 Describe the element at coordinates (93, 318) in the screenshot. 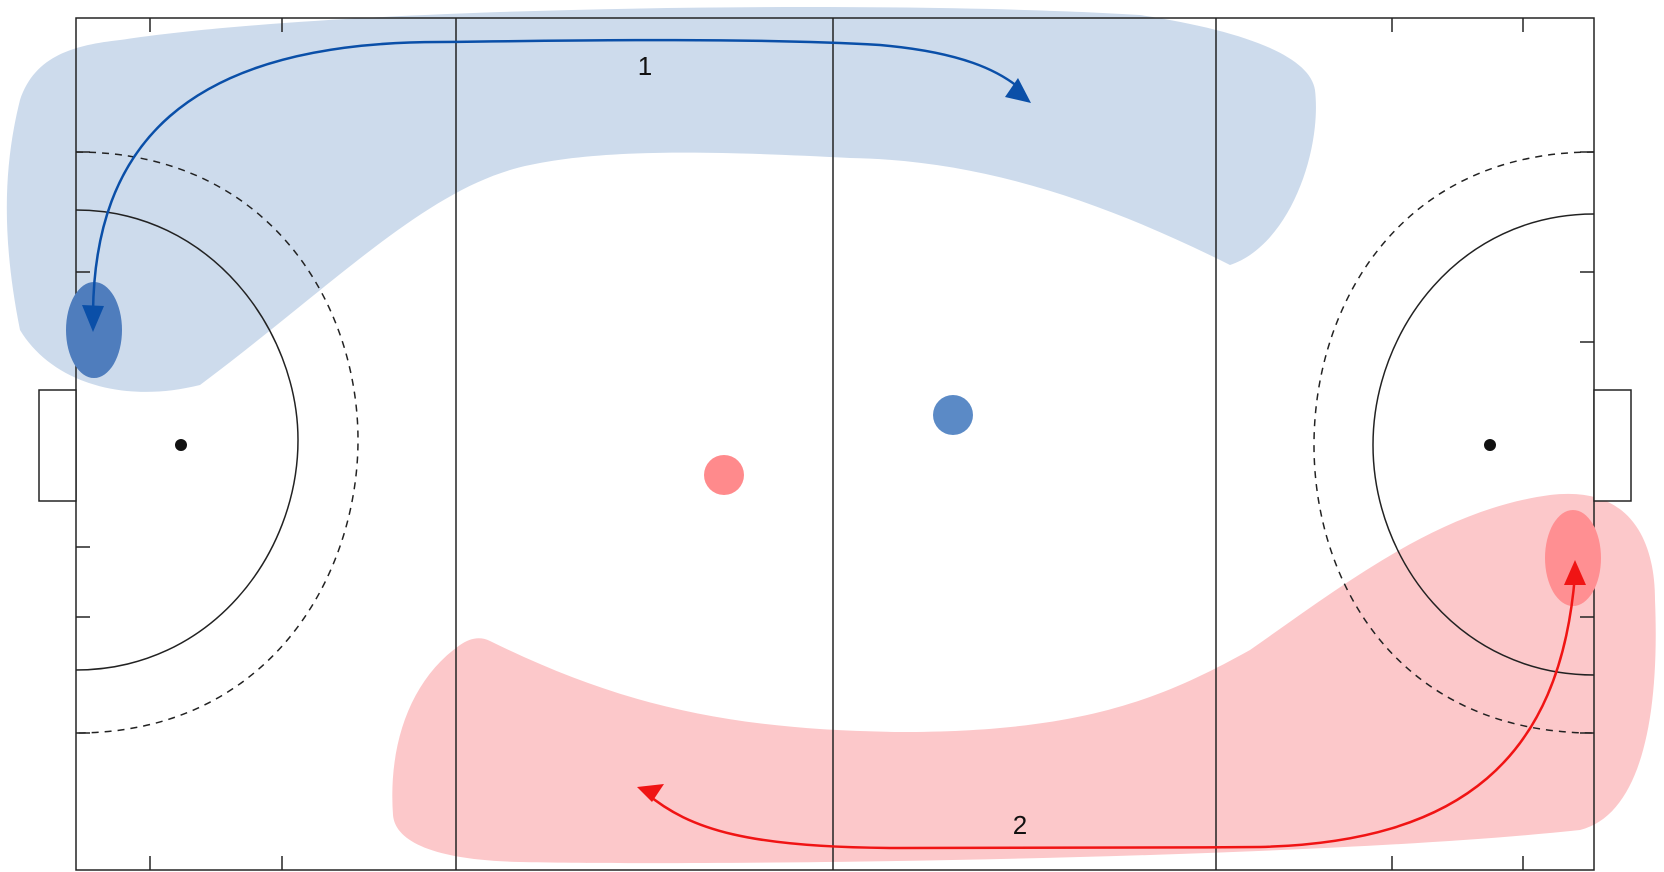

I see `blue-arrowhead-left` at that location.